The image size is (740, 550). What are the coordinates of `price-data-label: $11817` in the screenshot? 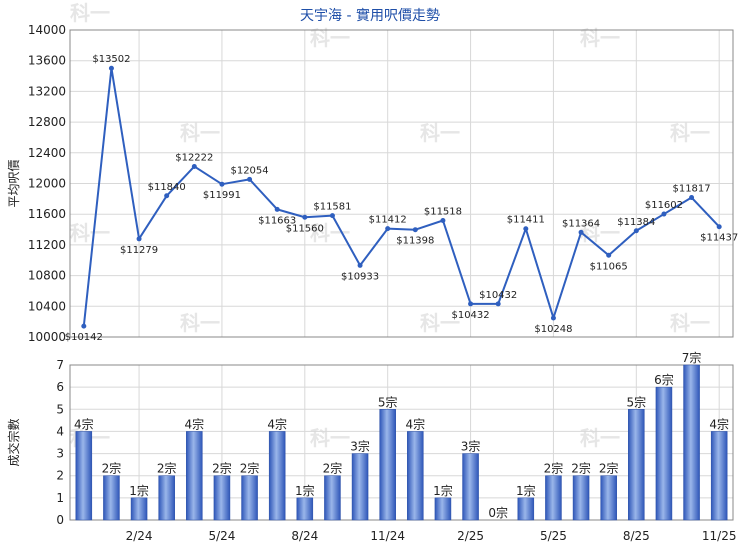 It's located at (691, 189).